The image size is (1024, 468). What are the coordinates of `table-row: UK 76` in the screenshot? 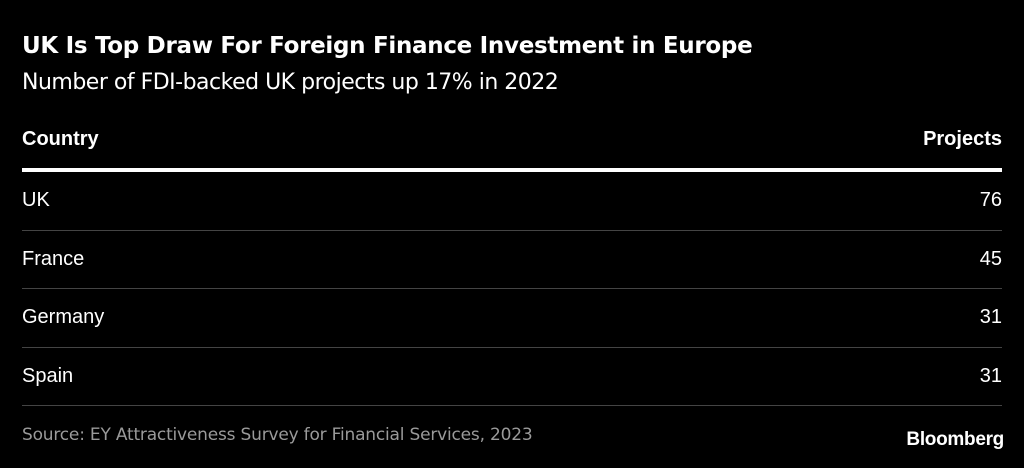 It's located at (512, 201).